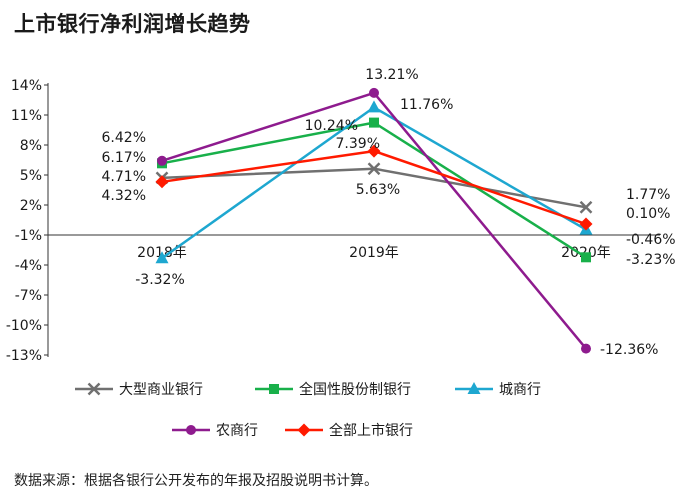 Image resolution: width=700 pixels, height=501 pixels. What do you see at coordinates (28, 236) in the screenshot?
I see `y-tick-label: -1%` at bounding box center [28, 236].